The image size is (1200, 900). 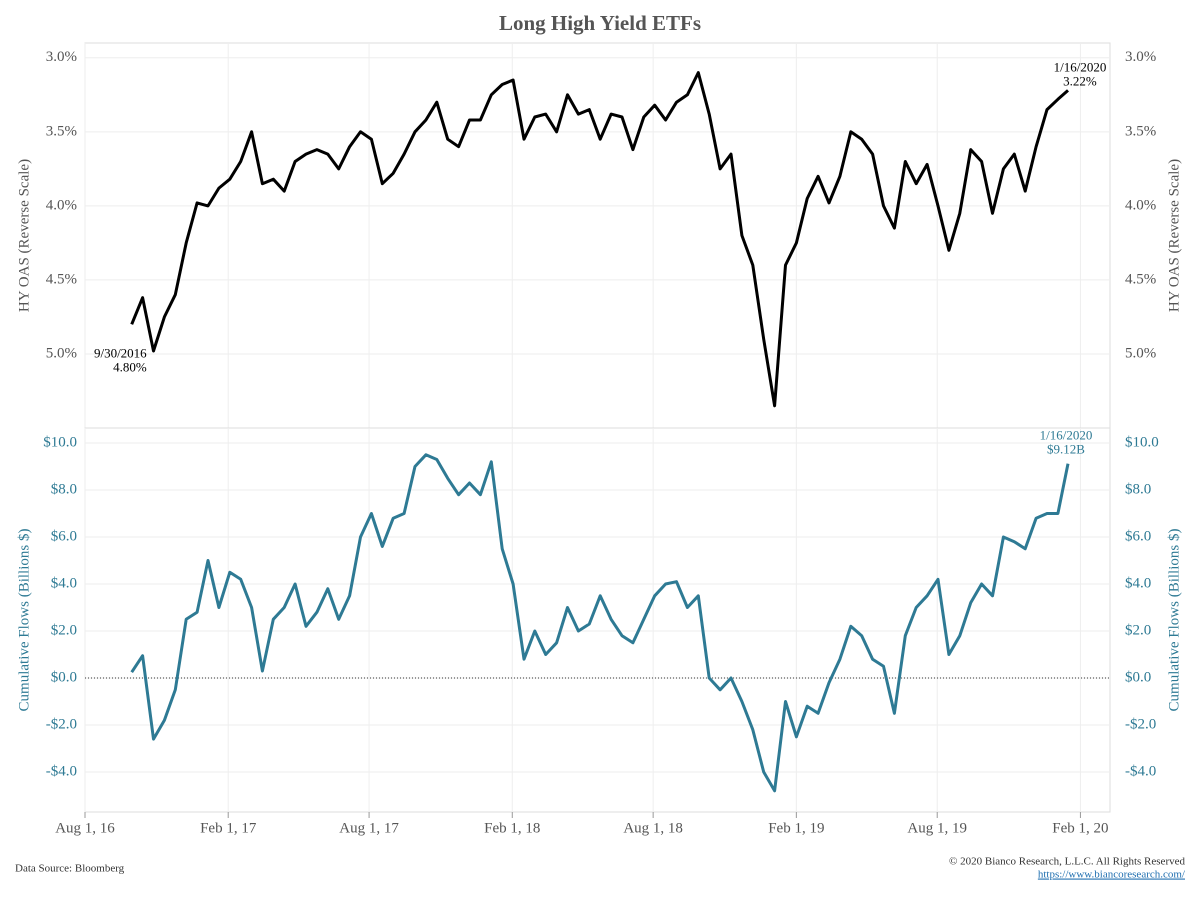 What do you see at coordinates (1140, 724) in the screenshot?
I see `y2-tick-label: -$2.0` at bounding box center [1140, 724].